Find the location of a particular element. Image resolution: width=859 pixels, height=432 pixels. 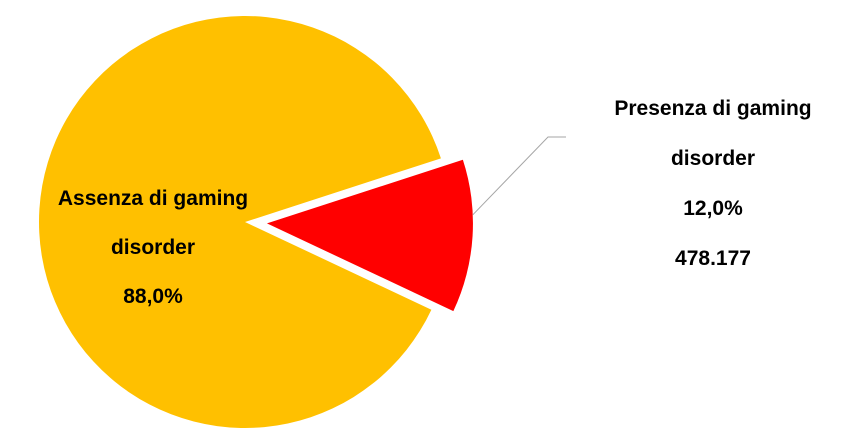

slice-label-presence-line-1: Presenza di gaming is located at coordinates (712, 108).